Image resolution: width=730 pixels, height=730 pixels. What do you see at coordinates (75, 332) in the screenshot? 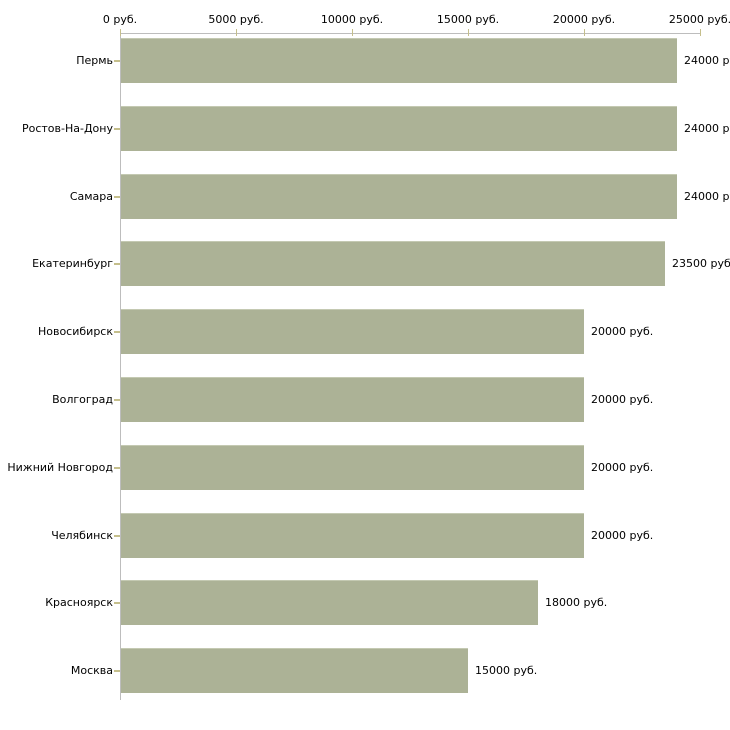
I see `category-label: Новосибирск` at bounding box center [75, 332].